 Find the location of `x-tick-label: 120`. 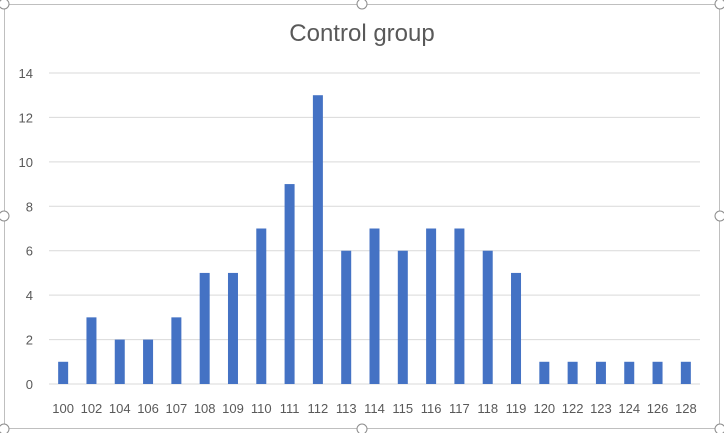

x-tick-label: 120 is located at coordinates (544, 408).